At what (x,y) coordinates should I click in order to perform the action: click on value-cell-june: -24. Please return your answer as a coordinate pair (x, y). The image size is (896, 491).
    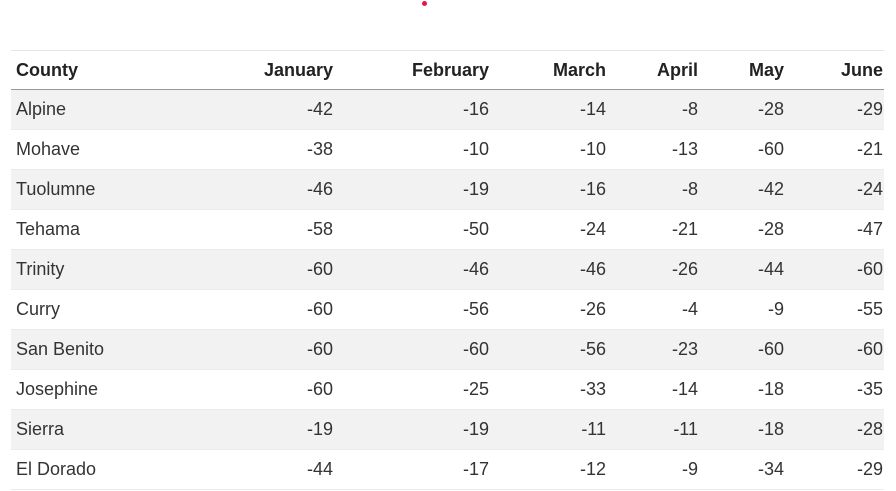
    Looking at the image, I should click on (834, 189).